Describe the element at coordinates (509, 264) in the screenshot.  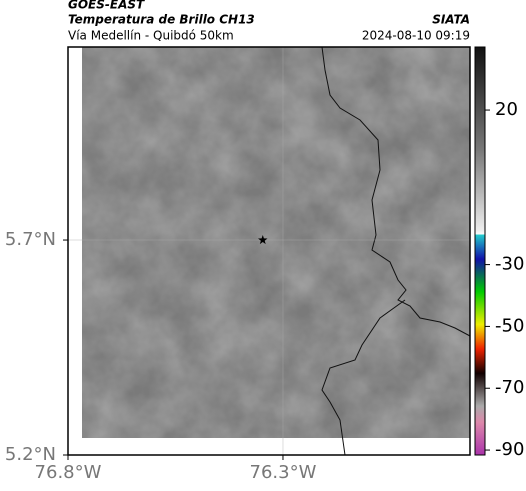
I see `colorbar-label: -30` at that location.